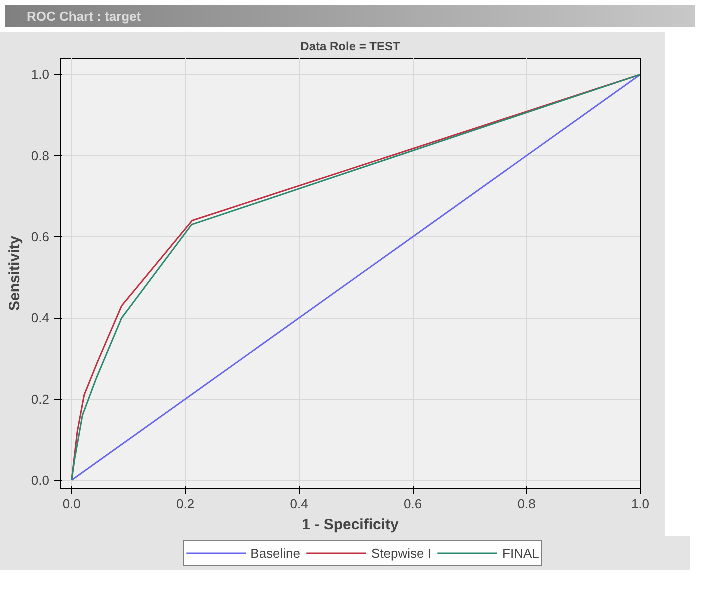 Image resolution: width=707 pixels, height=611 pixels. Describe the element at coordinates (299, 504) in the screenshot. I see `x-tick-label: 0.4` at that location.